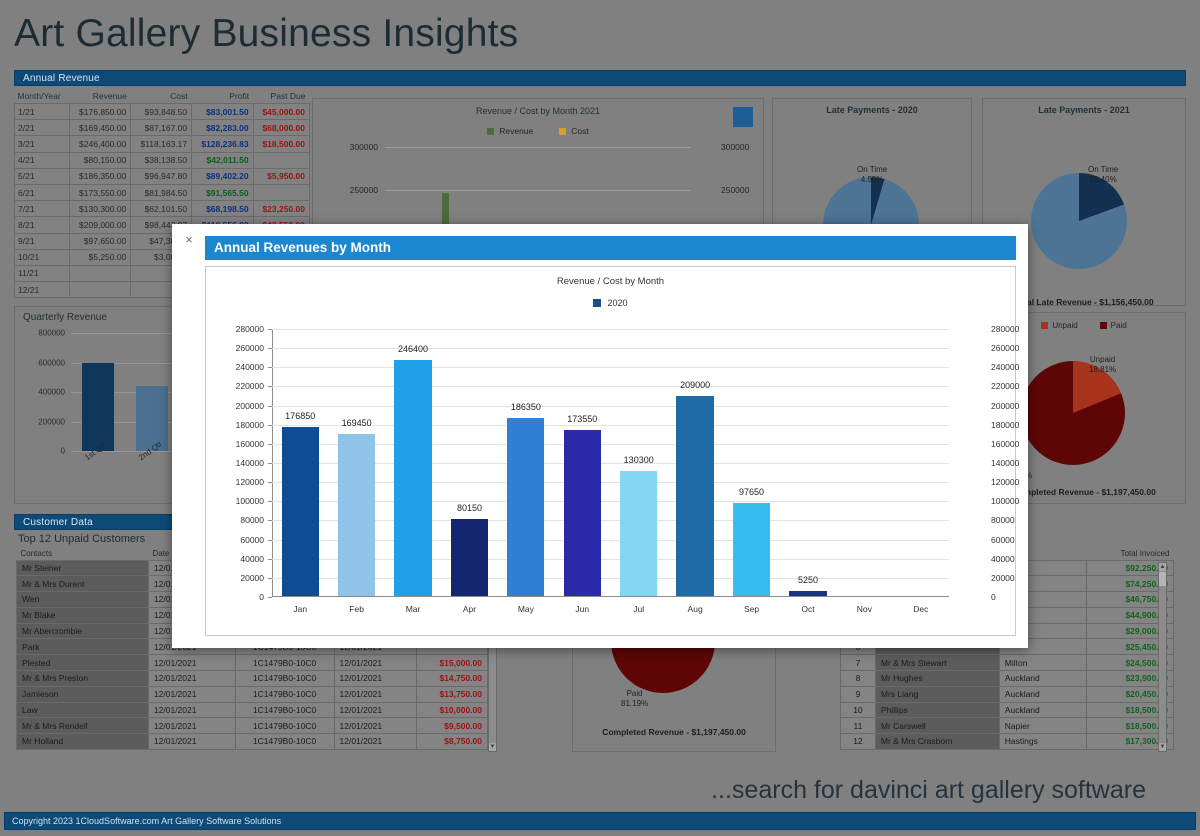  What do you see at coordinates (1162, 567) in the screenshot?
I see `scroll-up-arrow-icon: ▲` at bounding box center [1162, 567].